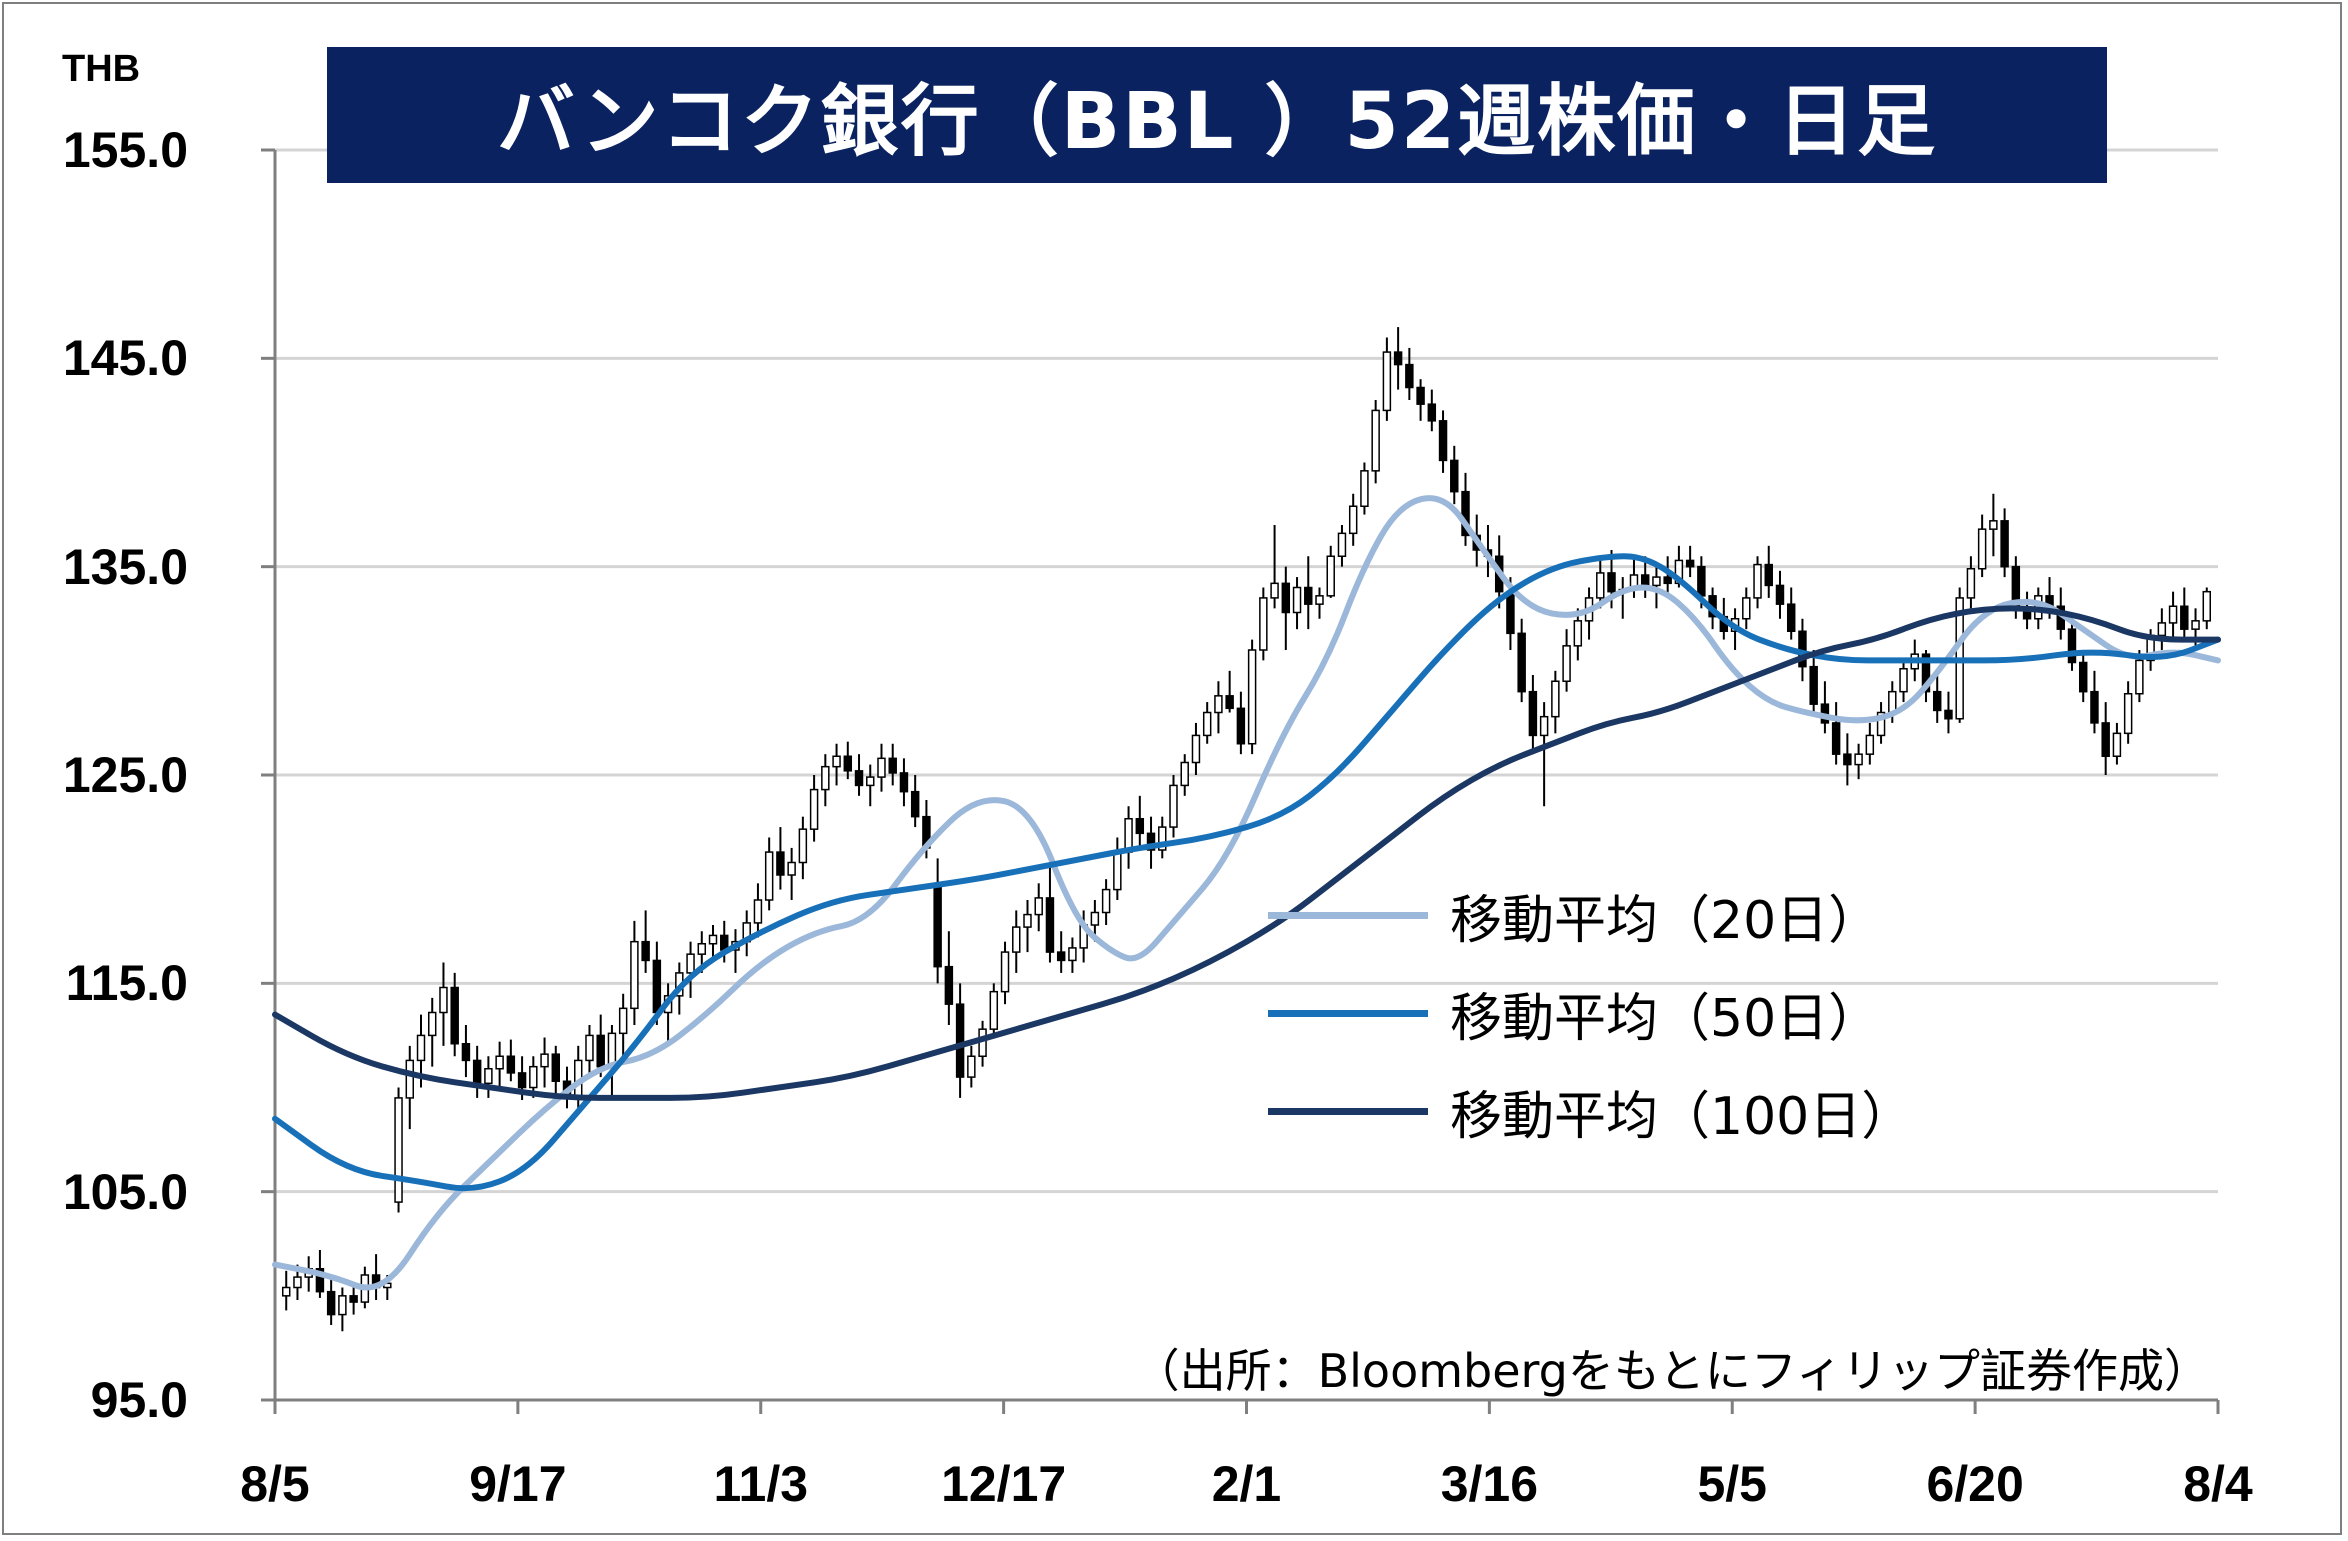 Image resolution: width=2348 pixels, height=1541 pixels. I want to click on legend-label-ma50: 移動平均（50日）, so click(1665, 1018).